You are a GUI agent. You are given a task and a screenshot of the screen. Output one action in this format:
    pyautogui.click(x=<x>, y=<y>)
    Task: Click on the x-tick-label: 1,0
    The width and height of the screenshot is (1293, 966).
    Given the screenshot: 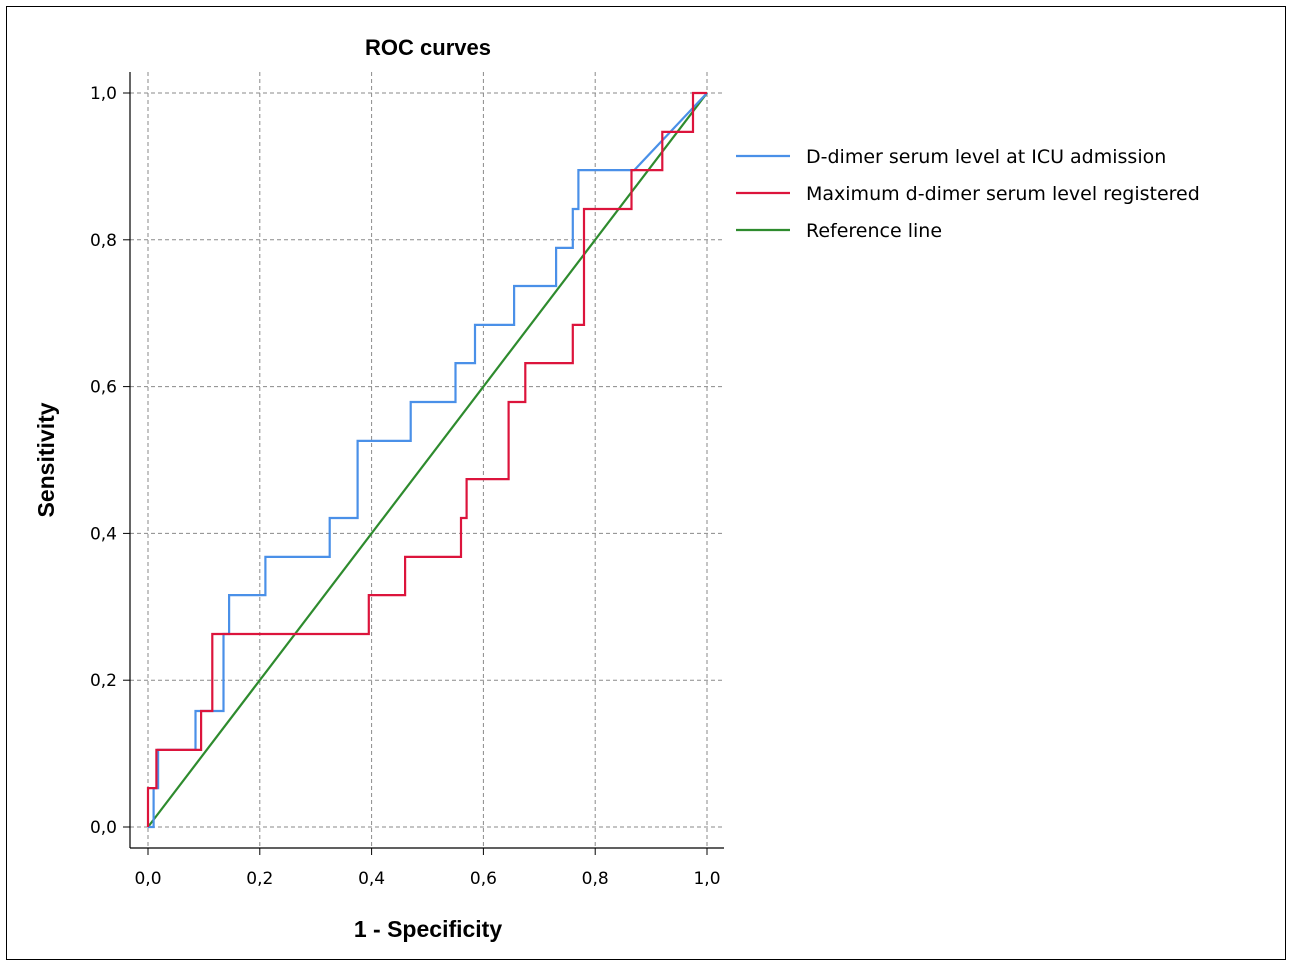 What is the action you would take?
    pyautogui.click(x=706, y=879)
    